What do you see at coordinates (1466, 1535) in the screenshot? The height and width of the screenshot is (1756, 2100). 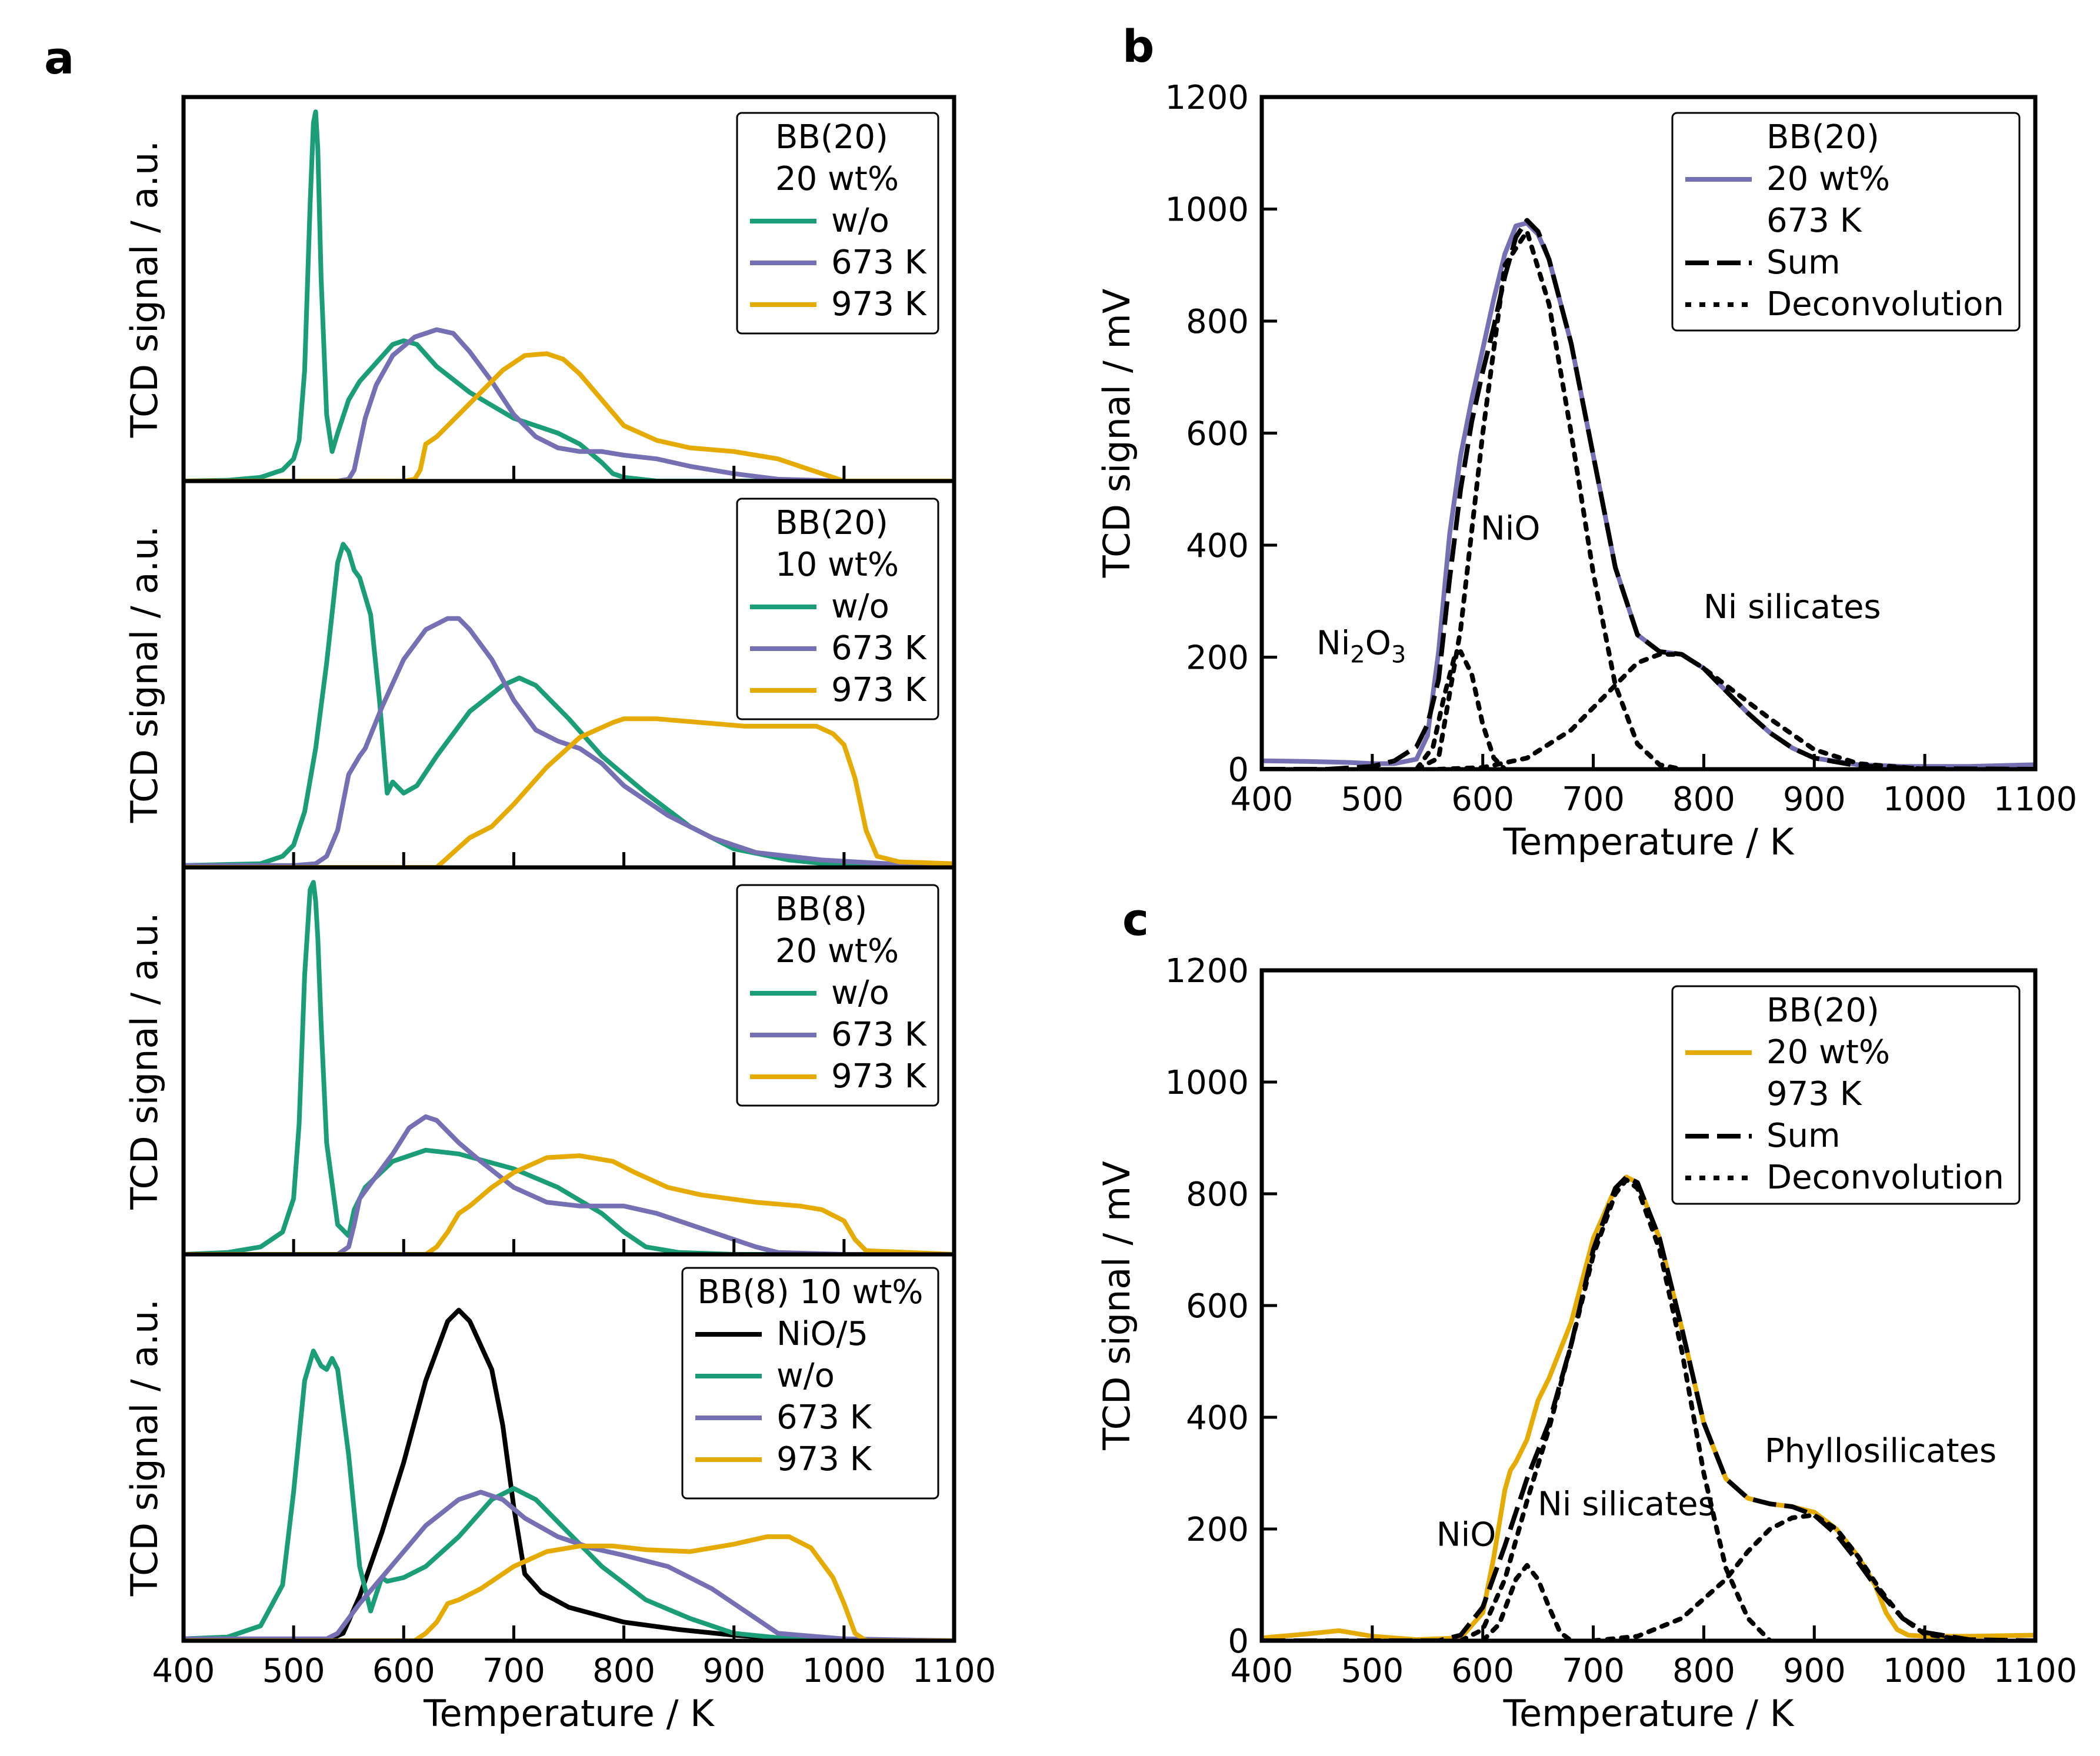 I see `annotation-nio: NiO` at bounding box center [1466, 1535].